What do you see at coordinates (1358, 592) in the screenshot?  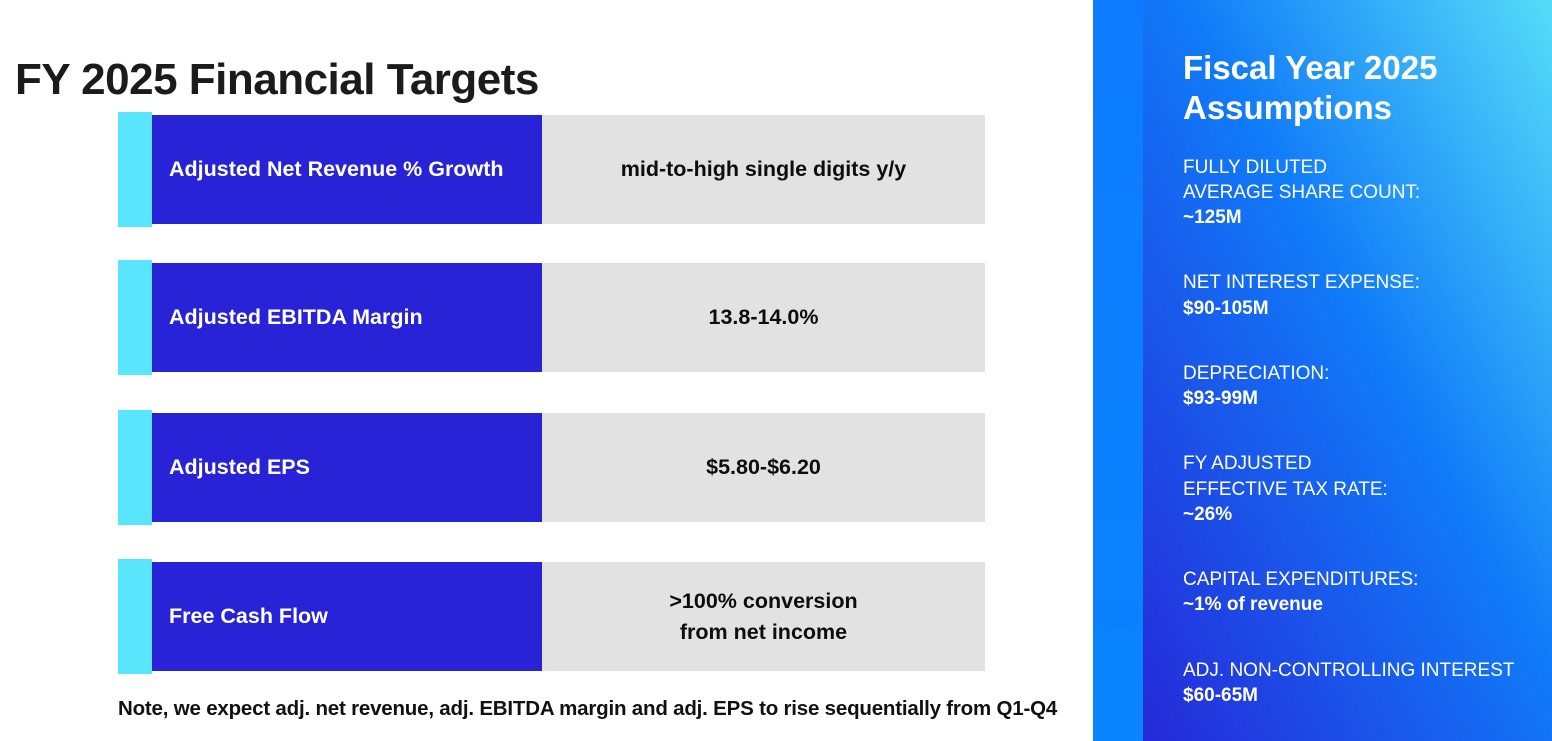 I see `assumption-item: CAPITAL EXPENDITURES: ~1% of revenue` at bounding box center [1358, 592].